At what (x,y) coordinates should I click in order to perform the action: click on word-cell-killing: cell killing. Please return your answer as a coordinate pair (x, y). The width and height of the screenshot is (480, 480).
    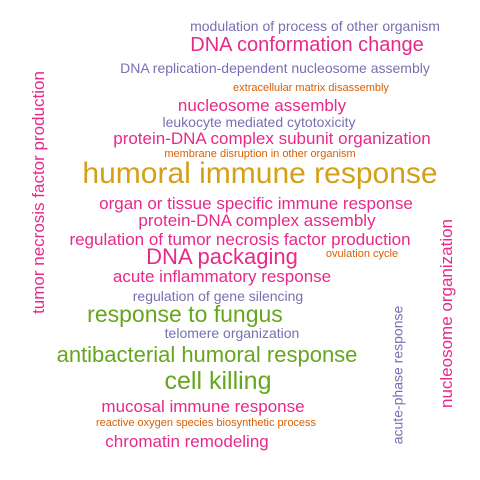
    Looking at the image, I should click on (218, 380).